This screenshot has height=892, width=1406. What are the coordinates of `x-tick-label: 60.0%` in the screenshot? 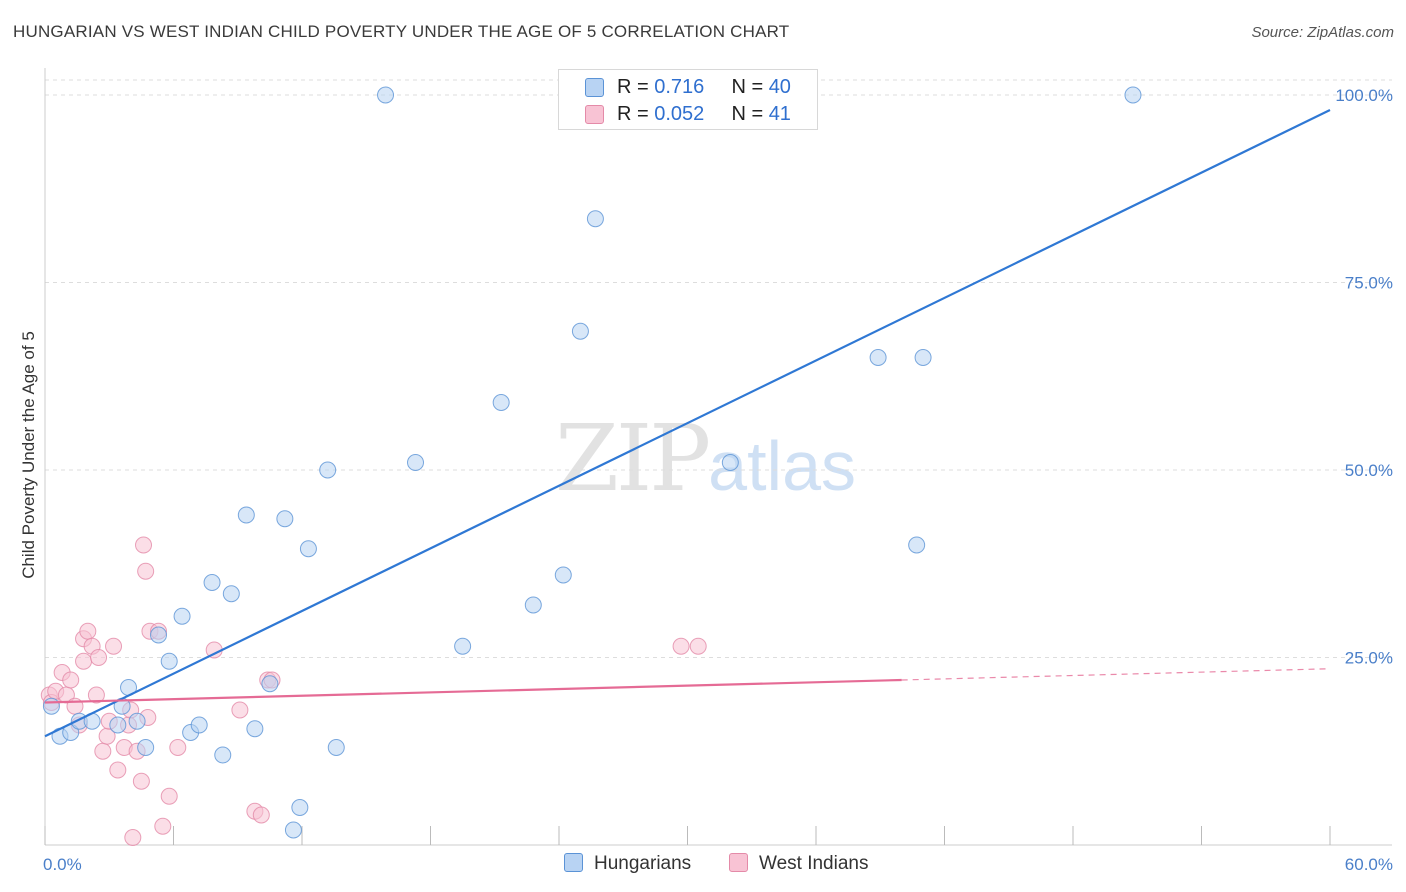 It's located at (1369, 864).